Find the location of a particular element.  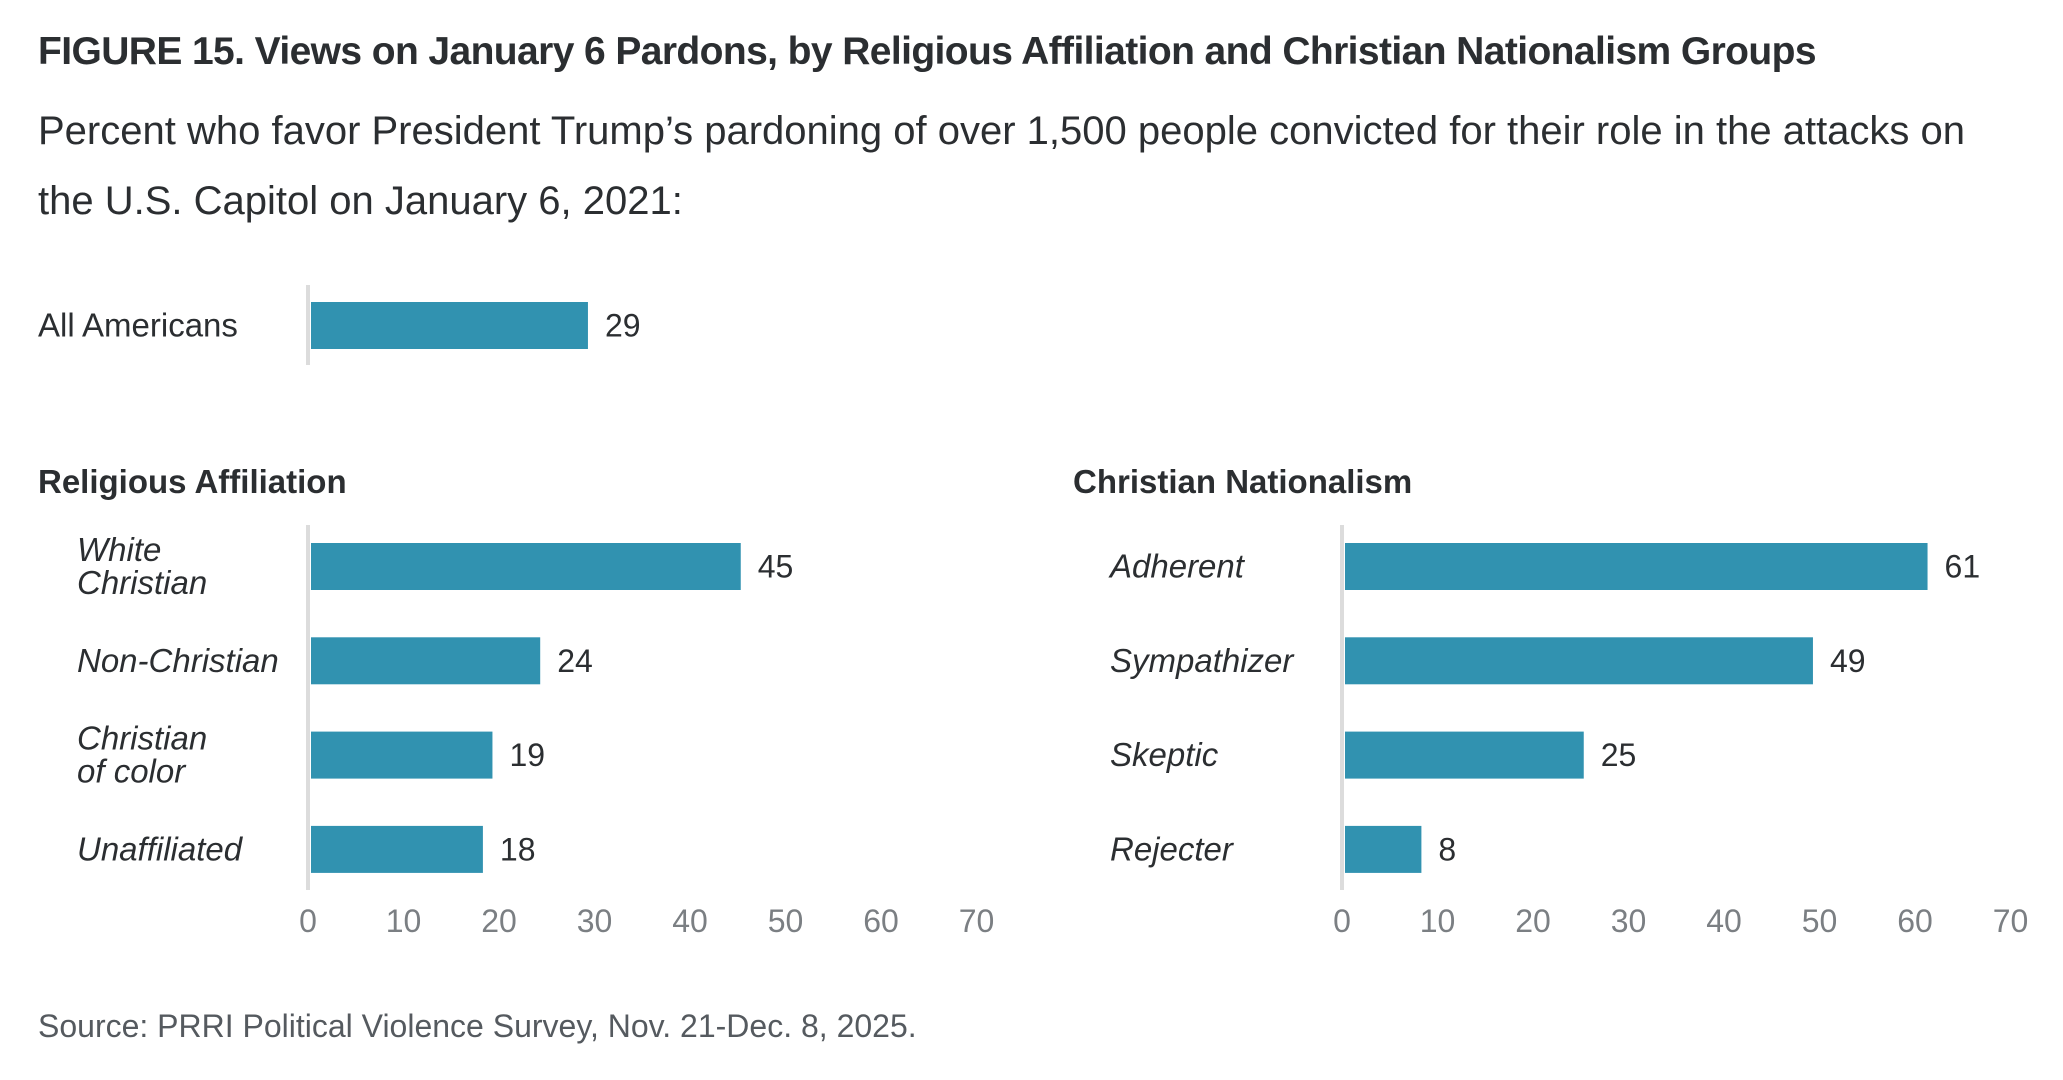

x-tick-label-left-40: 40 is located at coordinates (690, 921).